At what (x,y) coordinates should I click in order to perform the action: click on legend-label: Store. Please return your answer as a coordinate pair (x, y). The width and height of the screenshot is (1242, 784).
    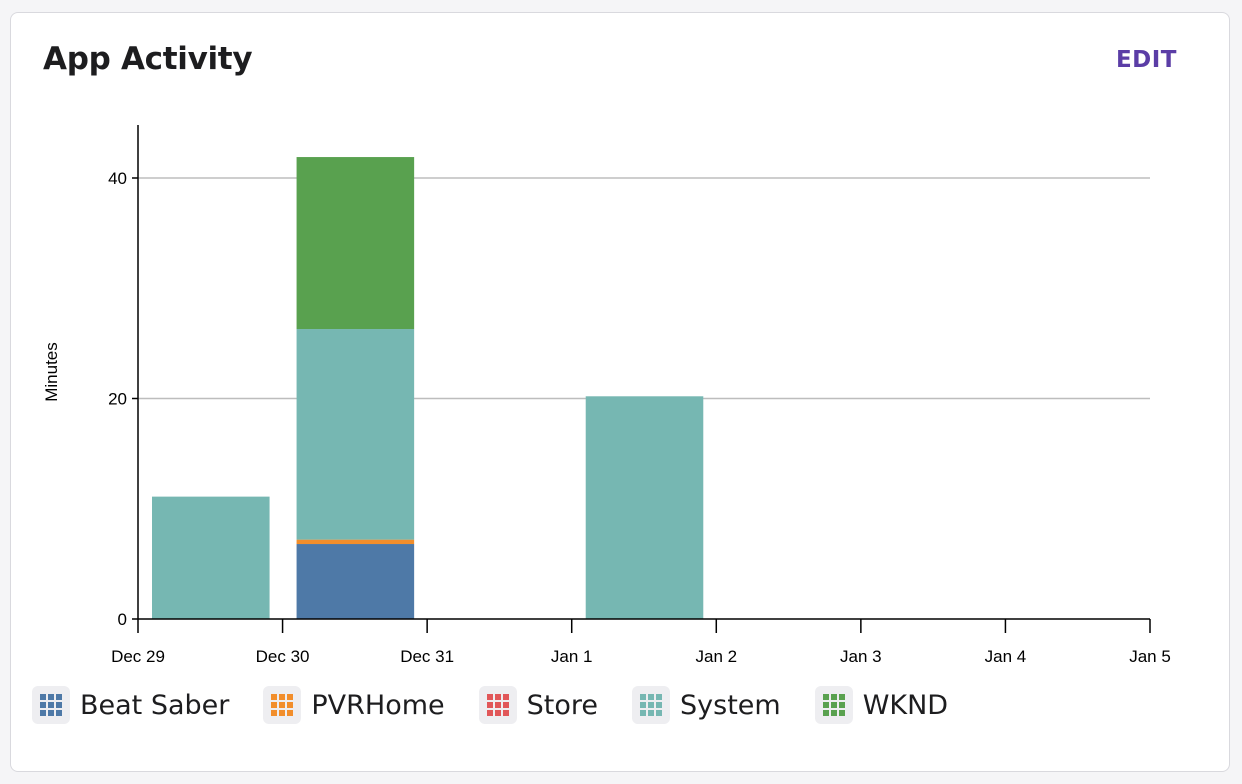
    Looking at the image, I should click on (562, 705).